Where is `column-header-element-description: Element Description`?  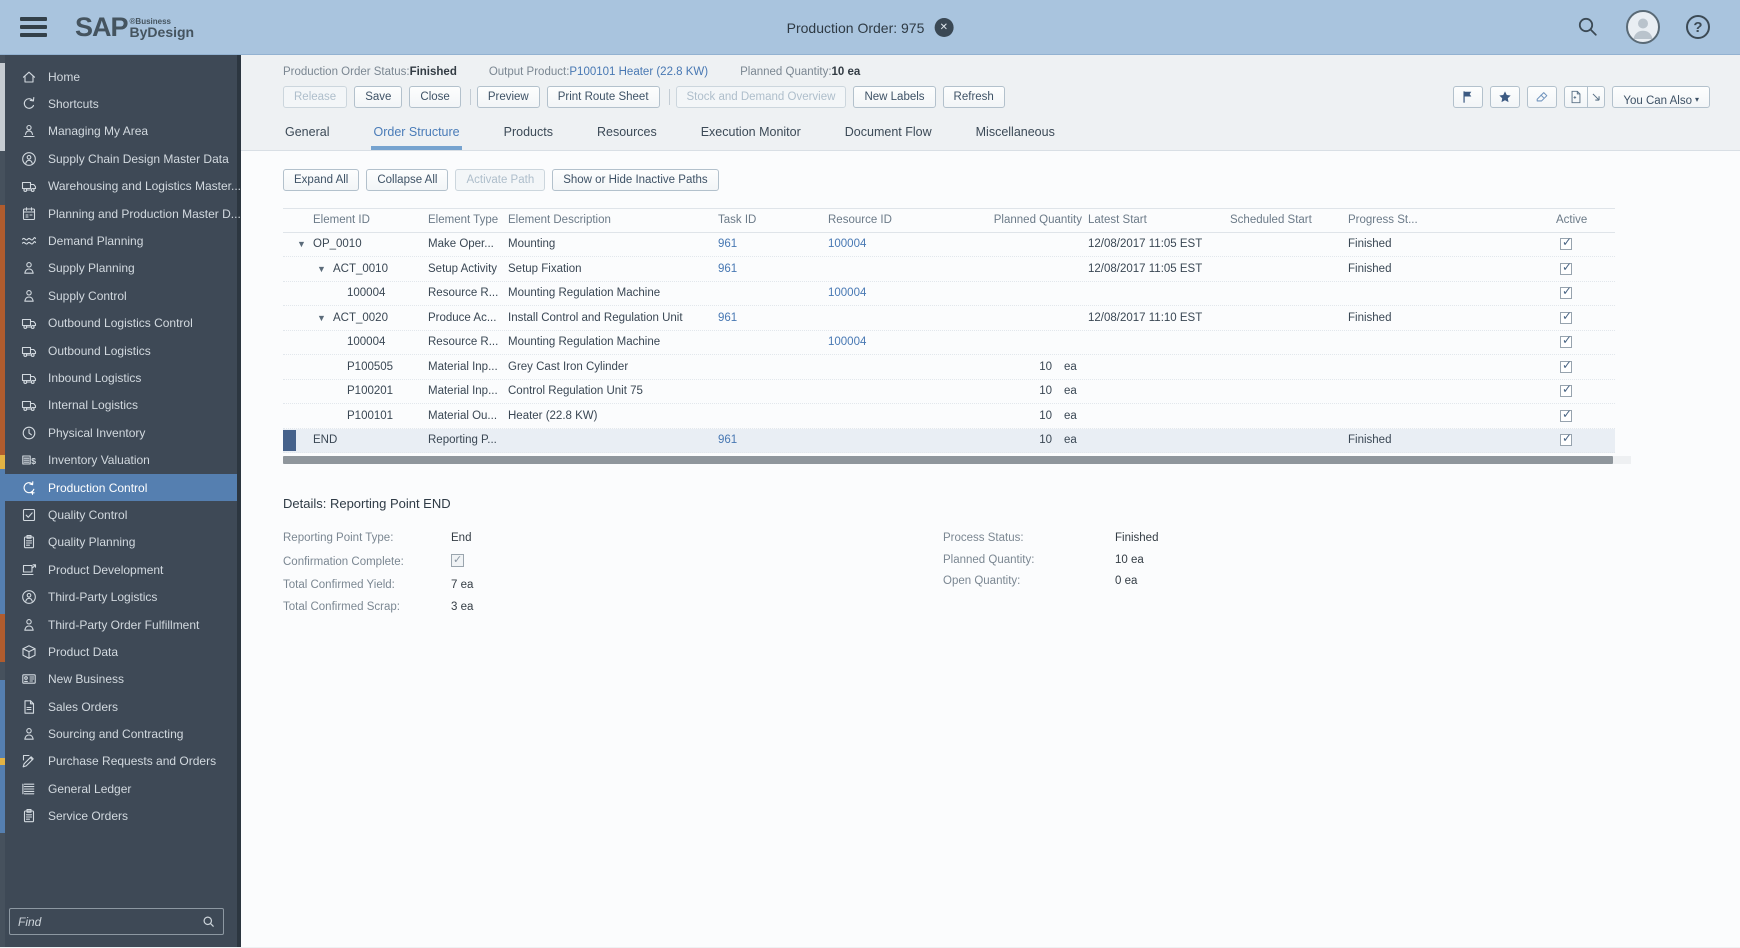 column-header-element-description: Element Description is located at coordinates (559, 220).